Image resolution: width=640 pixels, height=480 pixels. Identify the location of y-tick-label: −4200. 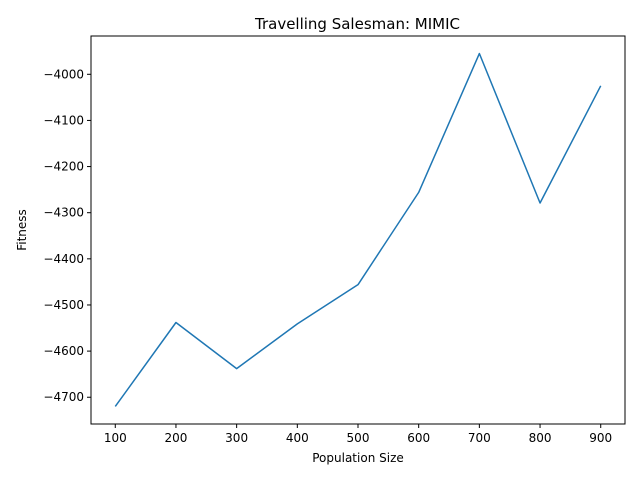
(63, 167).